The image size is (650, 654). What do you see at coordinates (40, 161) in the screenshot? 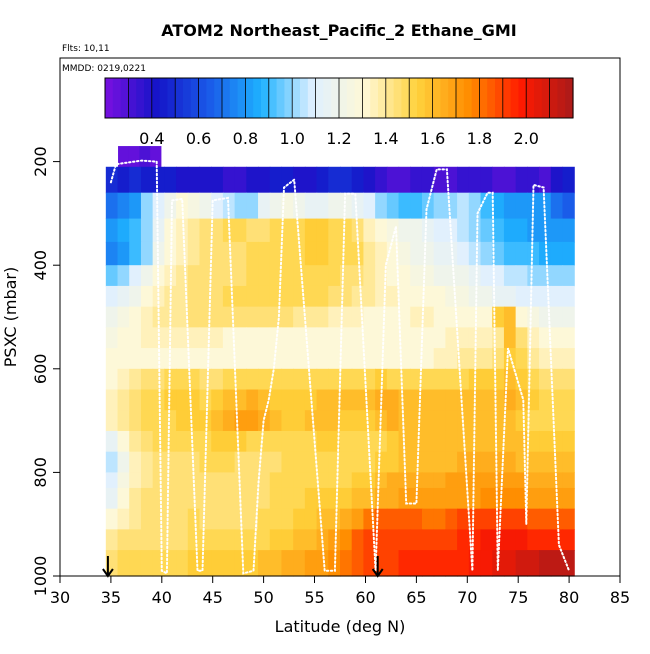
I see `y-tick-label: 200` at bounding box center [40, 161].